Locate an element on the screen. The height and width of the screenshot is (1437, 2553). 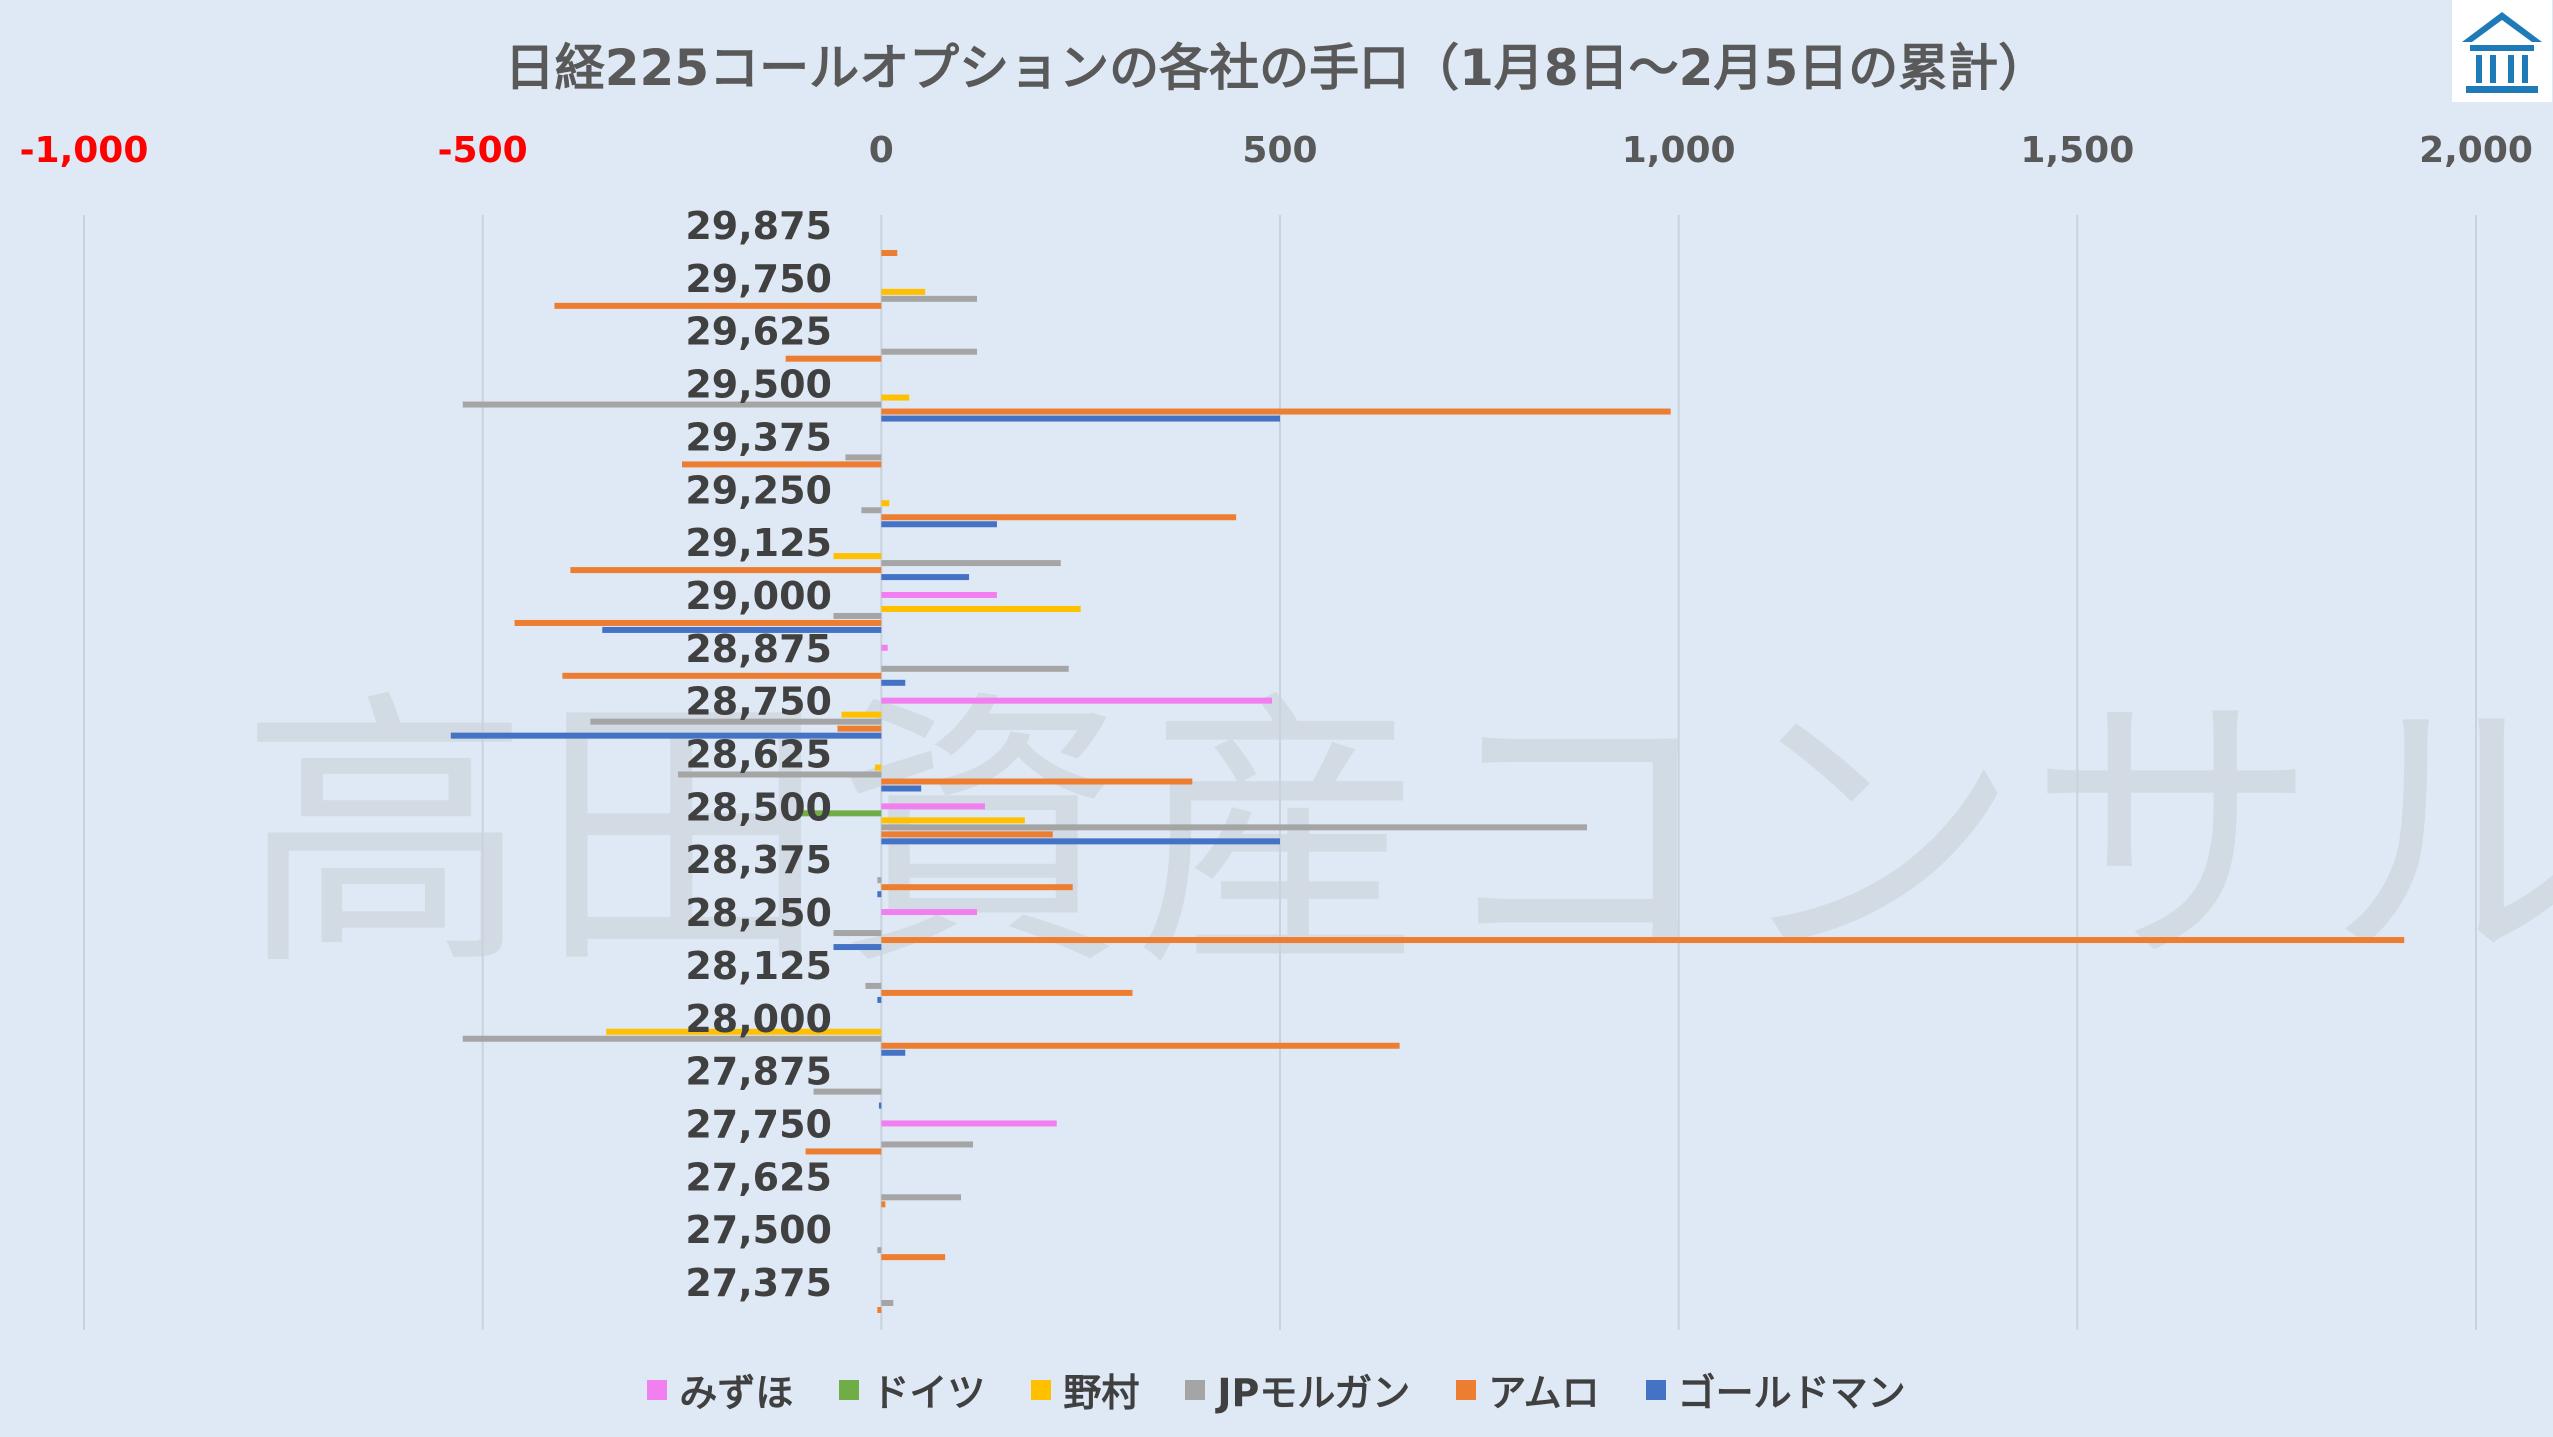
category-label: 27,500 is located at coordinates (758, 1230).